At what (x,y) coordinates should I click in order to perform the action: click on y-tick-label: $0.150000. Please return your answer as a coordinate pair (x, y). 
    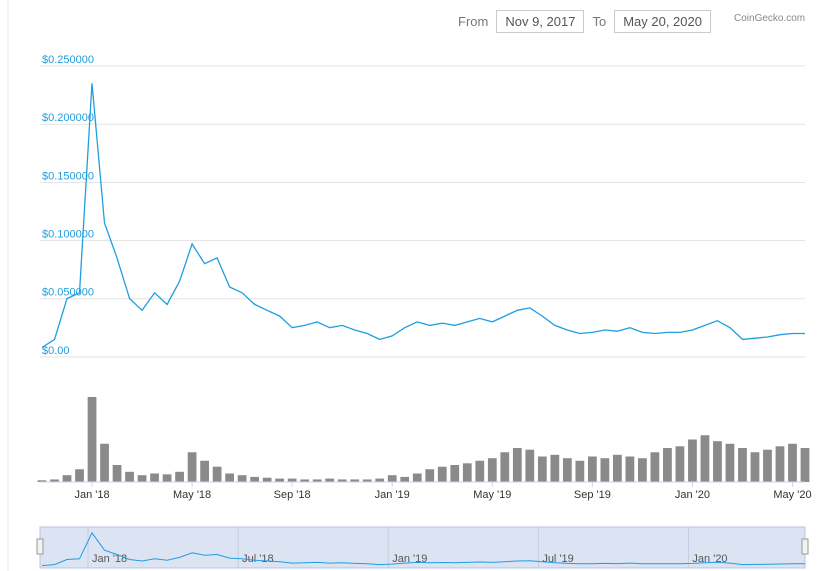
    Looking at the image, I should click on (68, 176).